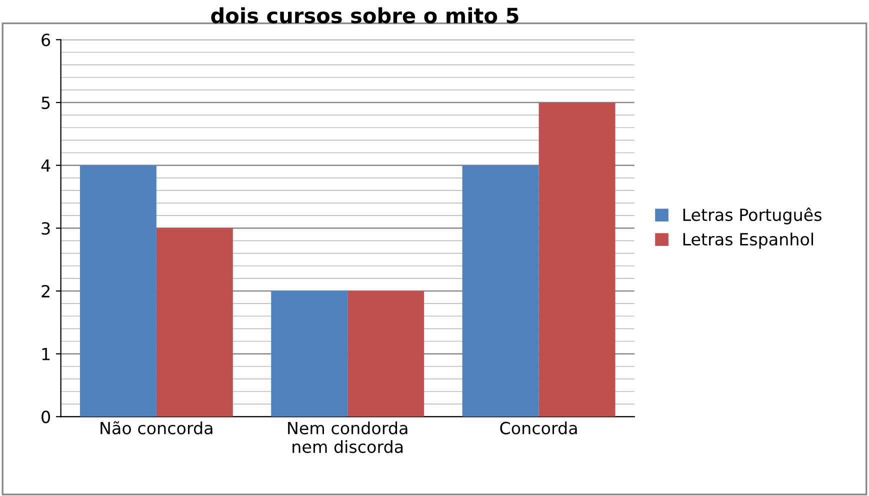 The height and width of the screenshot is (496, 869). I want to click on x-tick-label: Não concorda, so click(156, 427).